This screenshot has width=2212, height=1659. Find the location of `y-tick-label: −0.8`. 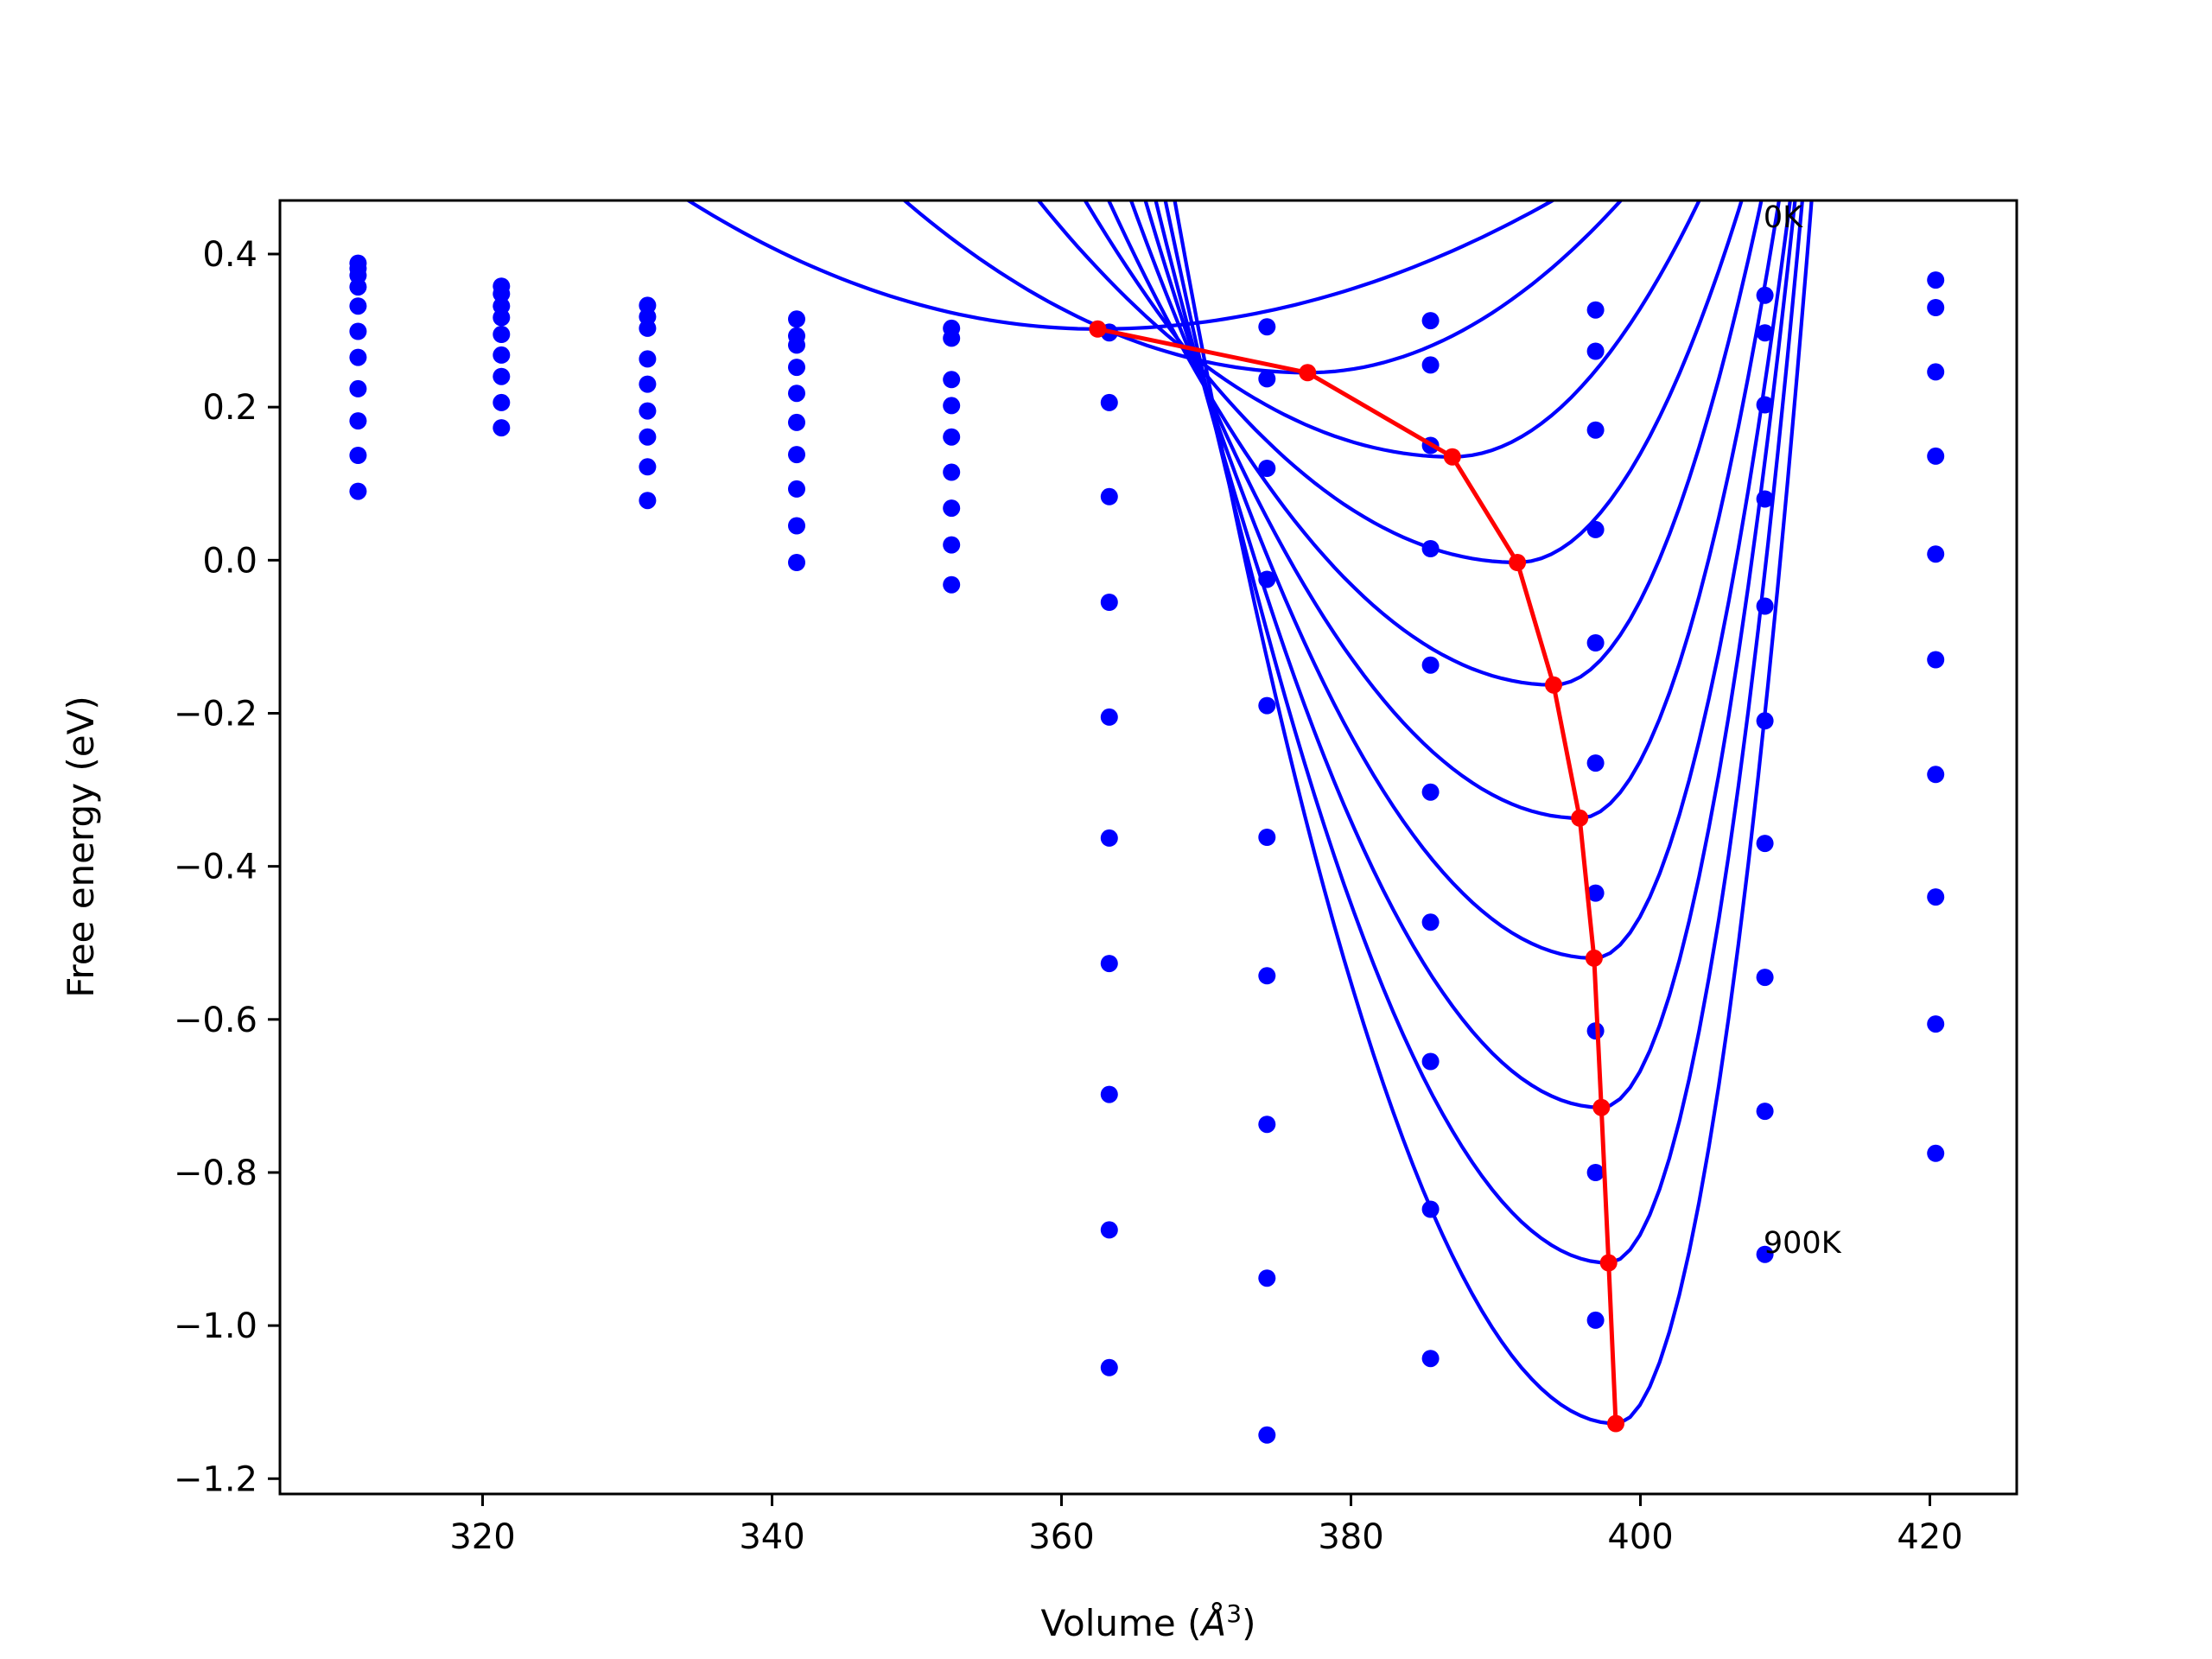

y-tick-label: −0.8 is located at coordinates (215, 1173).